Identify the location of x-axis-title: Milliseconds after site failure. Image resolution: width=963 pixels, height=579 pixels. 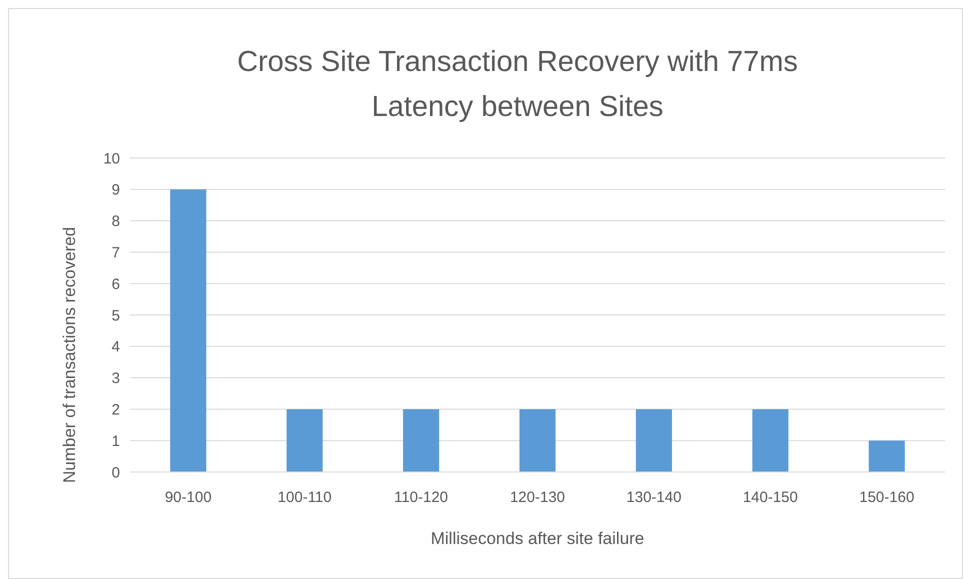
(537, 538).